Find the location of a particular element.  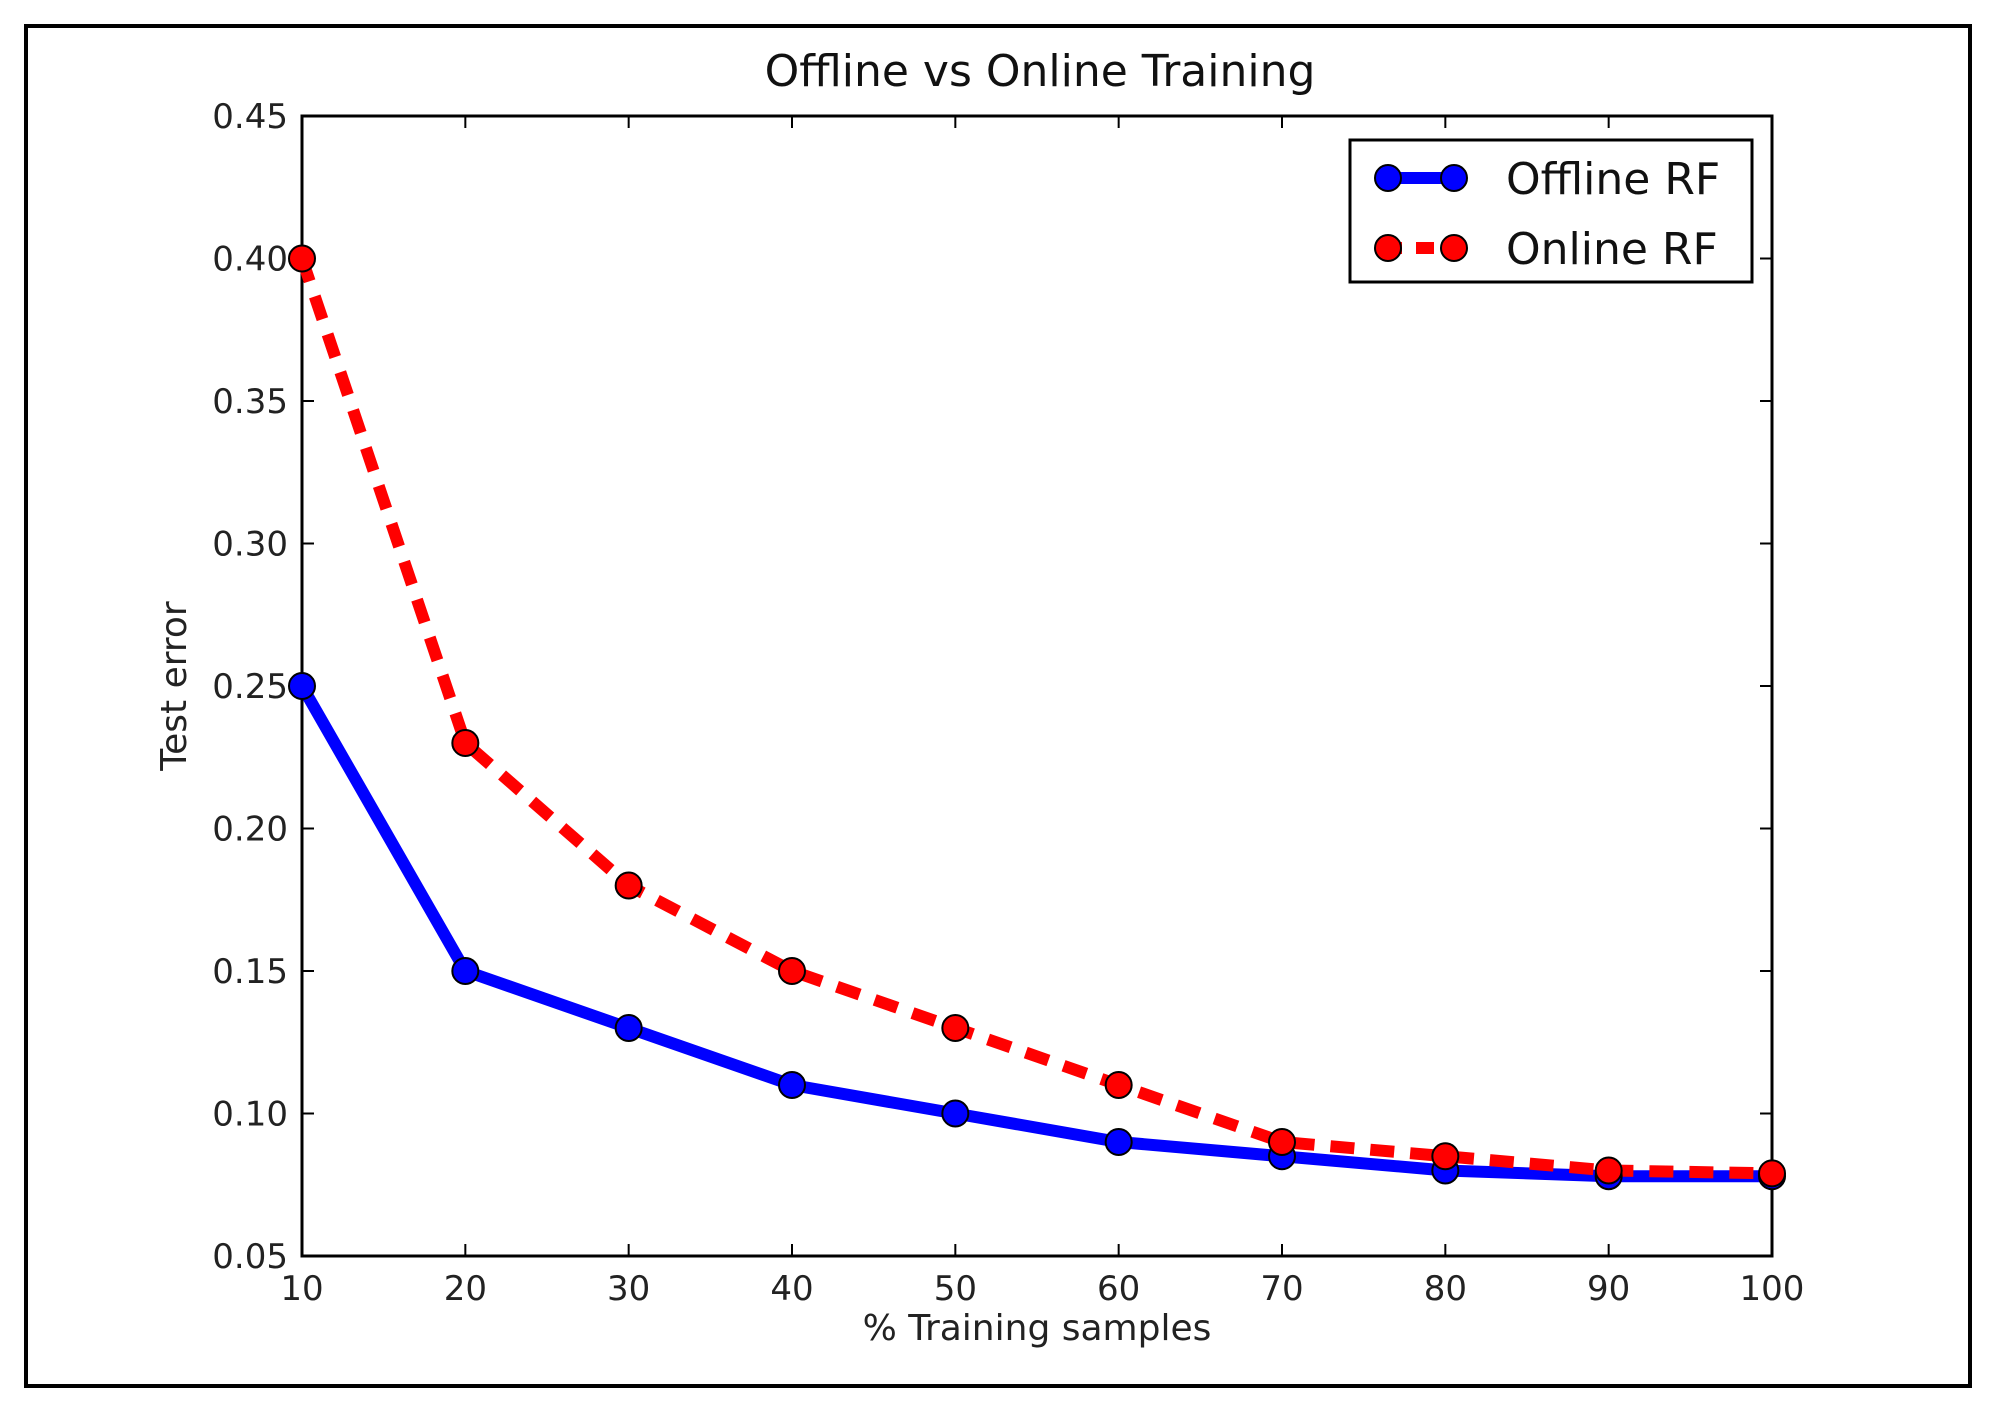

x-tick-label: 100 is located at coordinates (1772, 1289).